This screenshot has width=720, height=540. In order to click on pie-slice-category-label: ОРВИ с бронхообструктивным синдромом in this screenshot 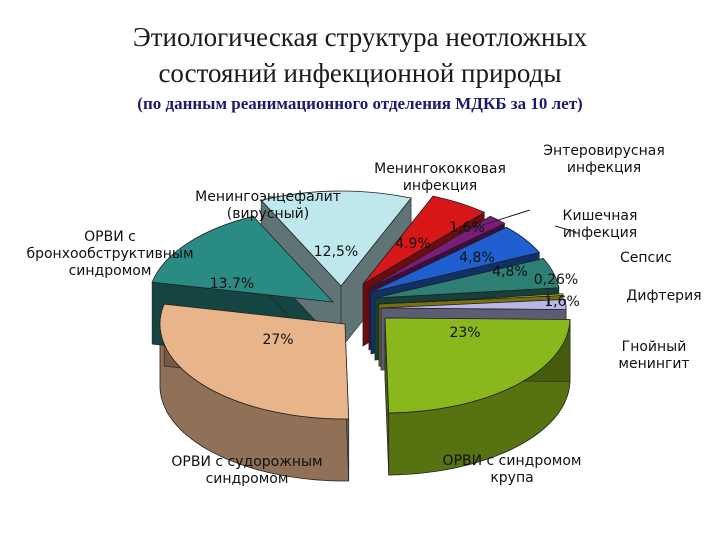, I will do `click(109, 254)`.